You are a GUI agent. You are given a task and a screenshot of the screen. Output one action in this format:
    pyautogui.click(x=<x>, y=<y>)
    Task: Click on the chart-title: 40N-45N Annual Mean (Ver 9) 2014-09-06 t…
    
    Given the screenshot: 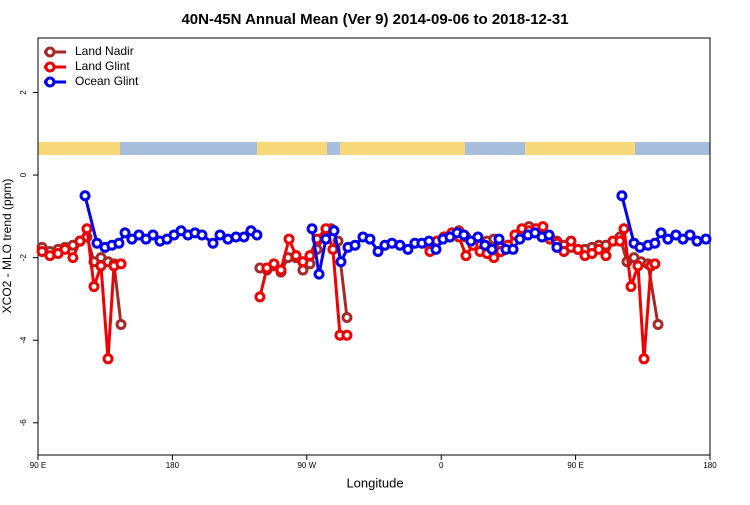 What is the action you would take?
    pyautogui.click(x=374, y=19)
    